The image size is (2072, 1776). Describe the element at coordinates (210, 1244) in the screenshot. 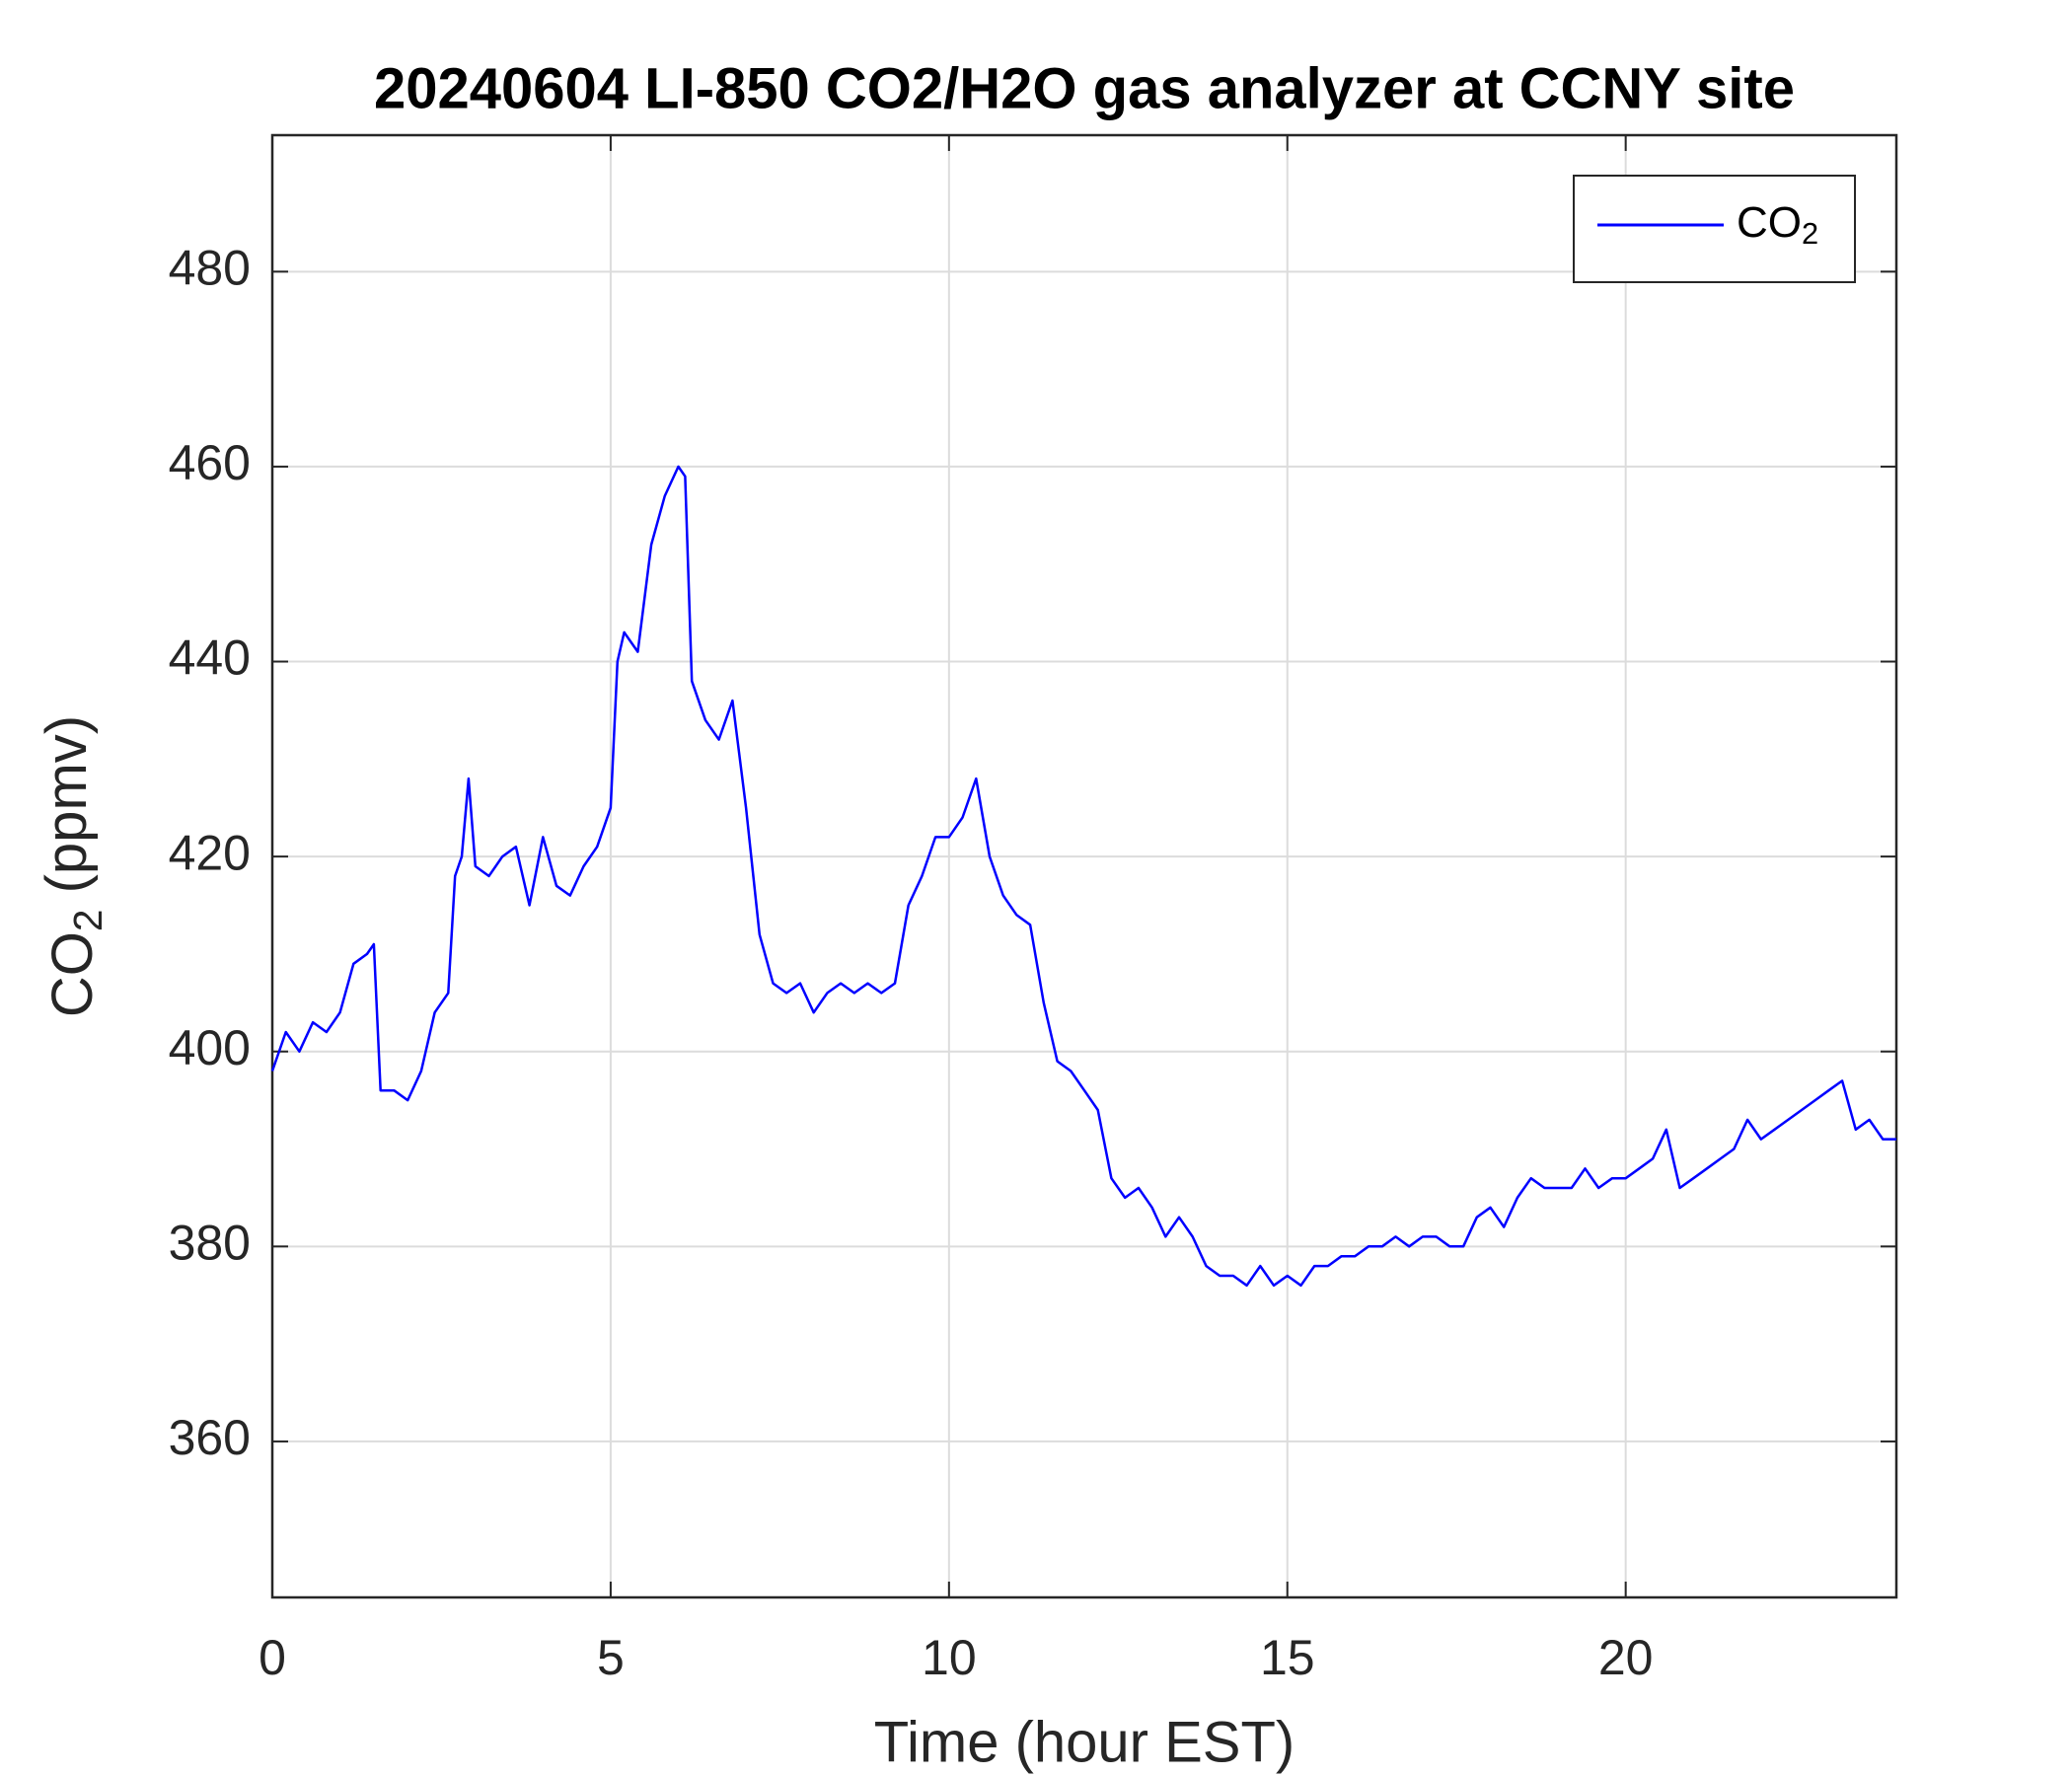

I see `y-tick-label: 380` at that location.